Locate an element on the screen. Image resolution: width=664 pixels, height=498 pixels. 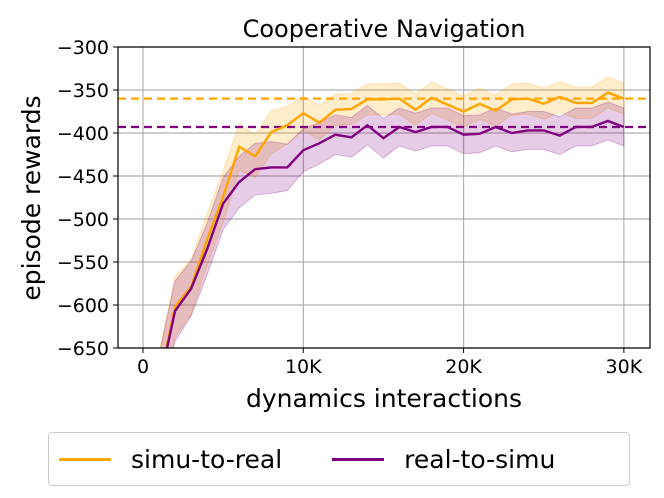
y-tick-label: −450 is located at coordinates (83, 177).